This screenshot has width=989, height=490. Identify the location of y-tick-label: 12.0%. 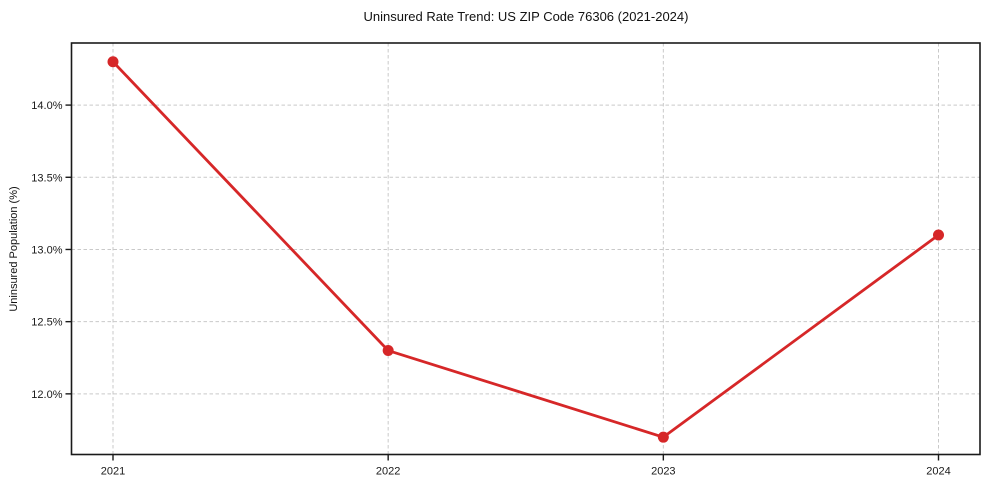
(46, 395).